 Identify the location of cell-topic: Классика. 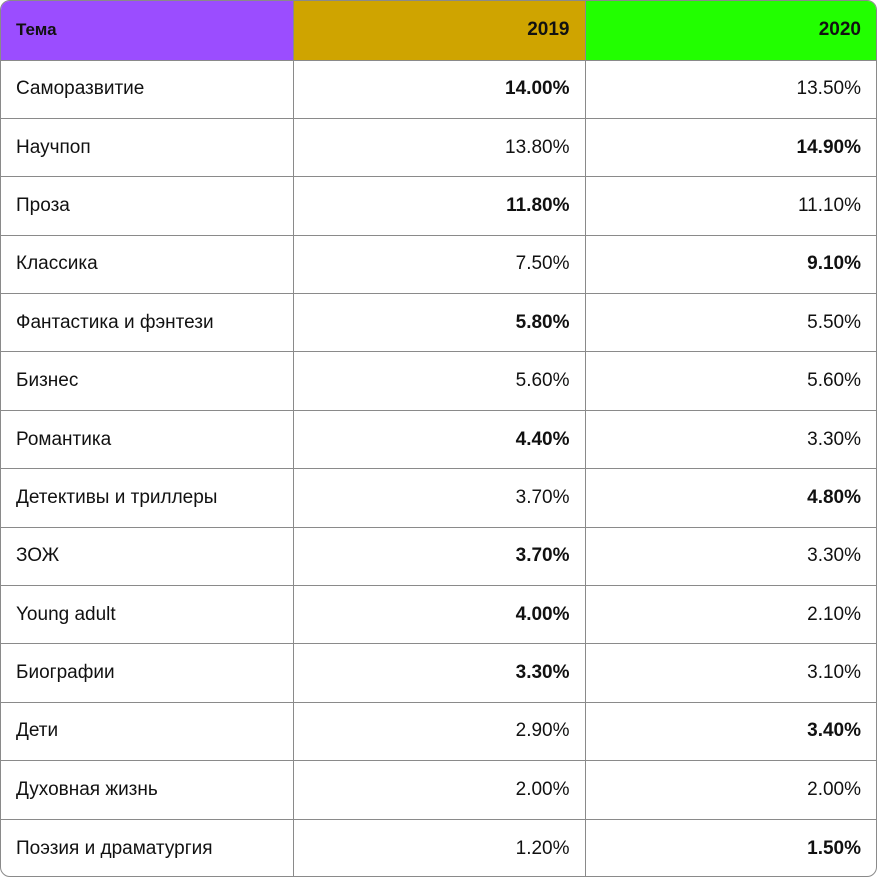
(147, 265).